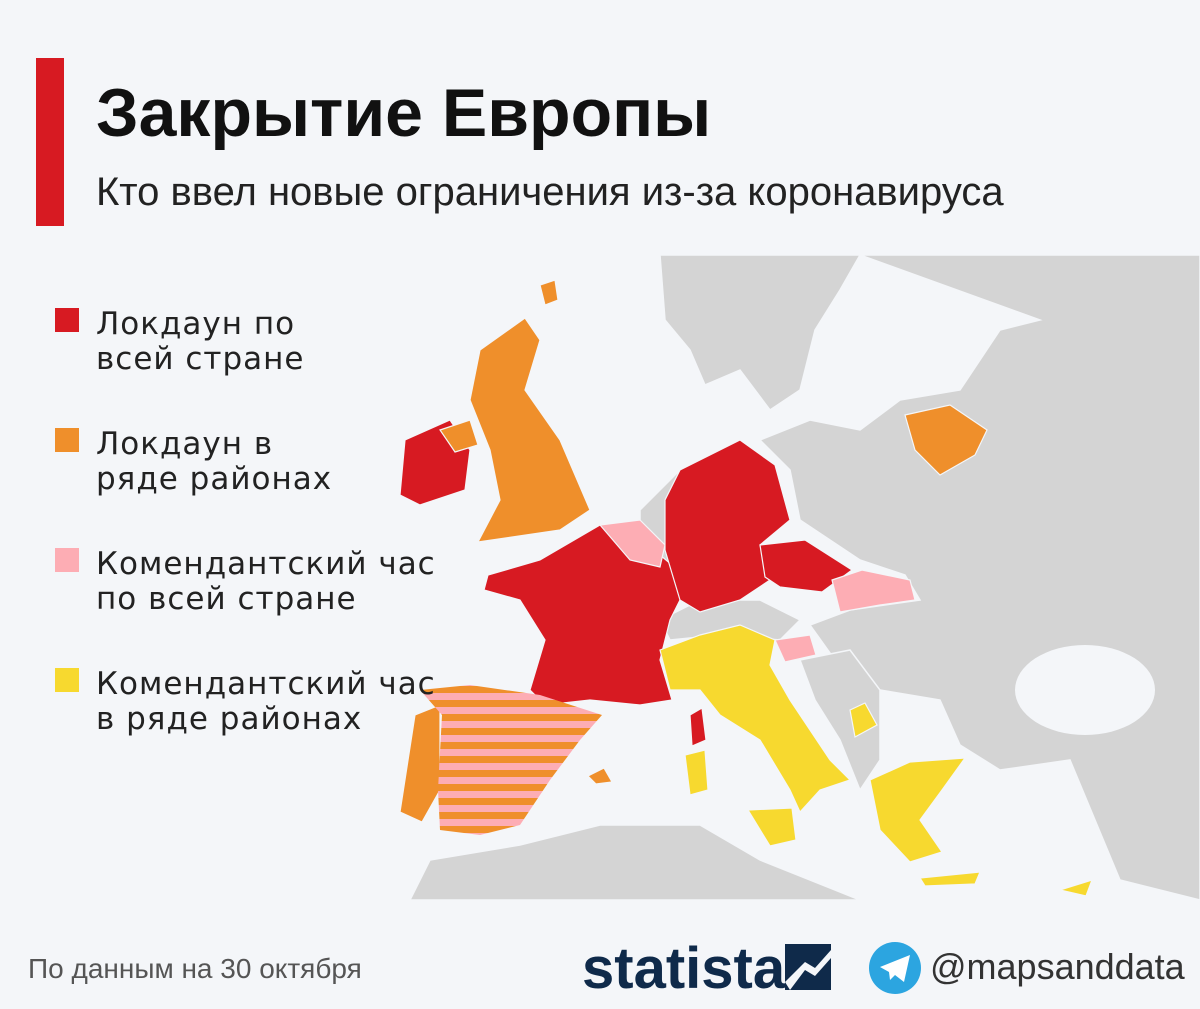 Image resolution: width=1200 pixels, height=1009 pixels. What do you see at coordinates (1075, 888) in the screenshot?
I see `cyprus` at bounding box center [1075, 888].